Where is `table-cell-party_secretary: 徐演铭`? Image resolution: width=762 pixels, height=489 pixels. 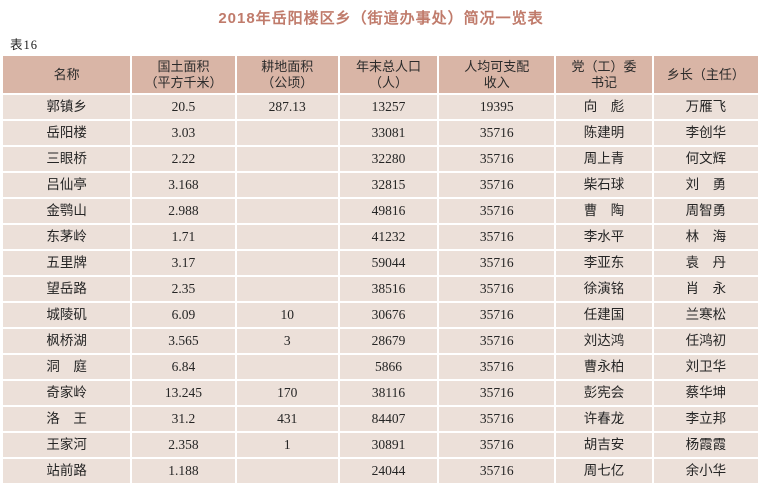
table-cell-party_secretary: 徐演铭 is located at coordinates (604, 289).